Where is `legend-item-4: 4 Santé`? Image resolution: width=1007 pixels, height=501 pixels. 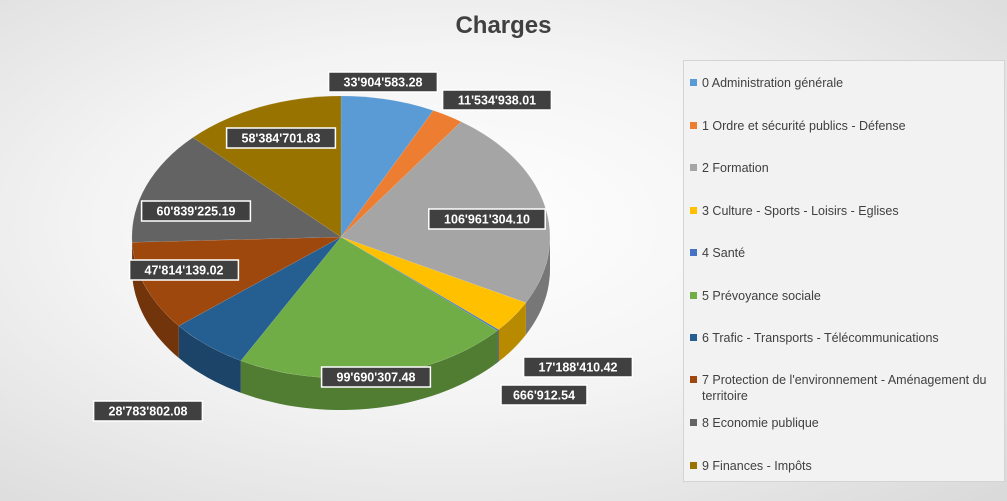 legend-item-4: 4 Santé is located at coordinates (844, 253).